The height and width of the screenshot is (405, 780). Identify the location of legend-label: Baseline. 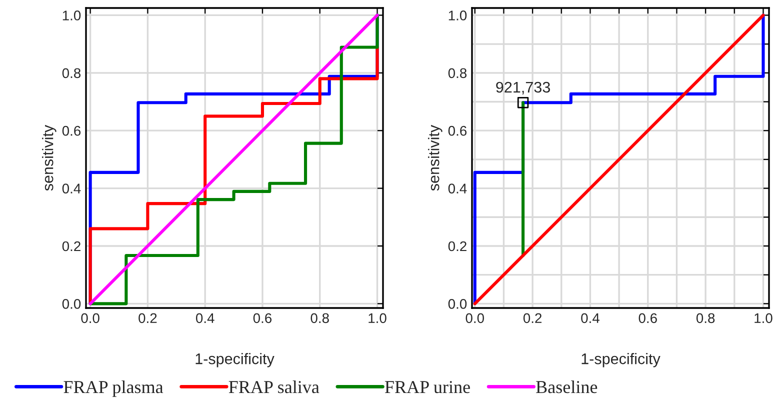
(567, 387).